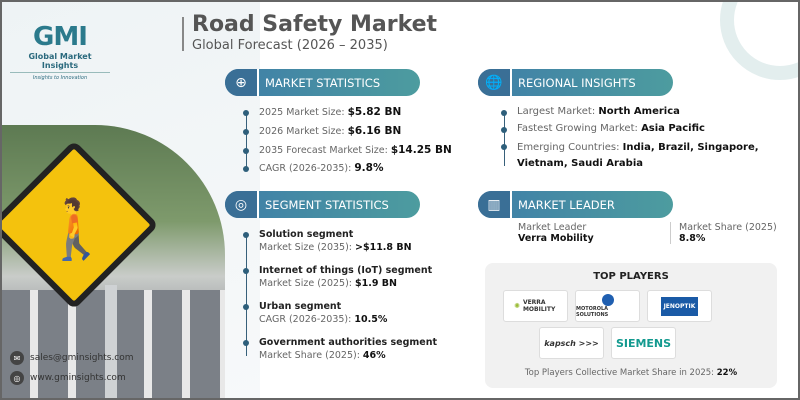 The width and height of the screenshot is (800, 400). I want to click on jenoptik-logo: JENOPTIK, so click(679, 306).